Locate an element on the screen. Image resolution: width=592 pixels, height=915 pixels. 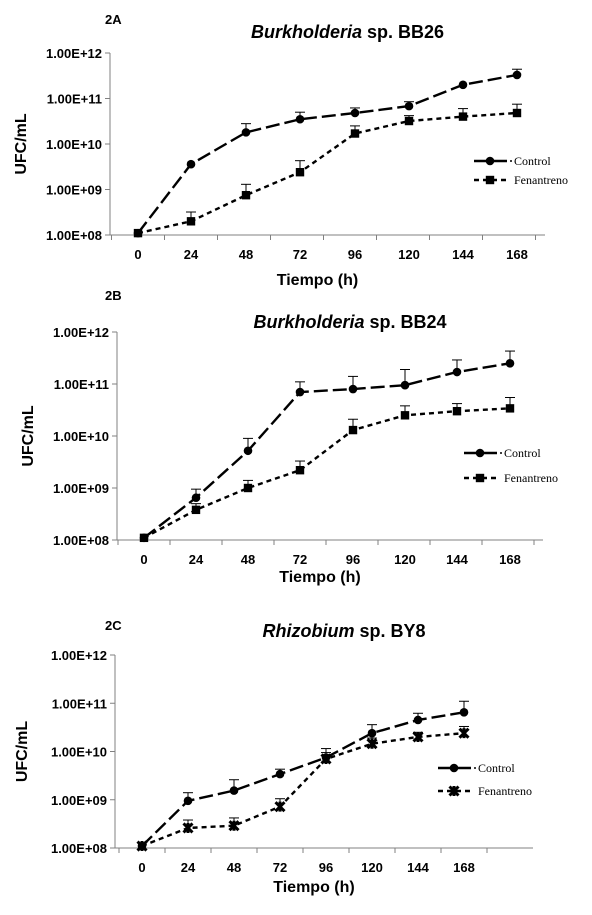
panel-label: 2A is located at coordinates (113, 19).